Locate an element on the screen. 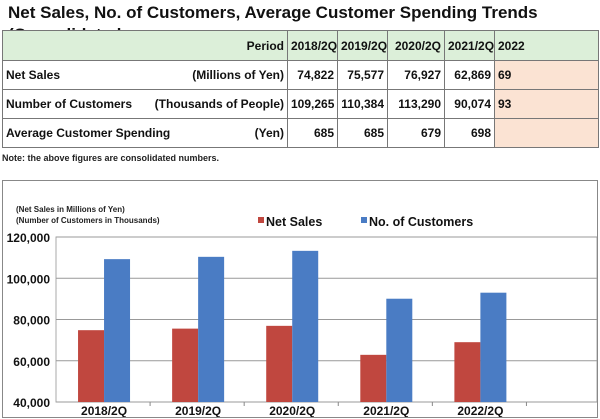 The height and width of the screenshot is (419, 600). table-cell: 110,384 is located at coordinates (362, 104).